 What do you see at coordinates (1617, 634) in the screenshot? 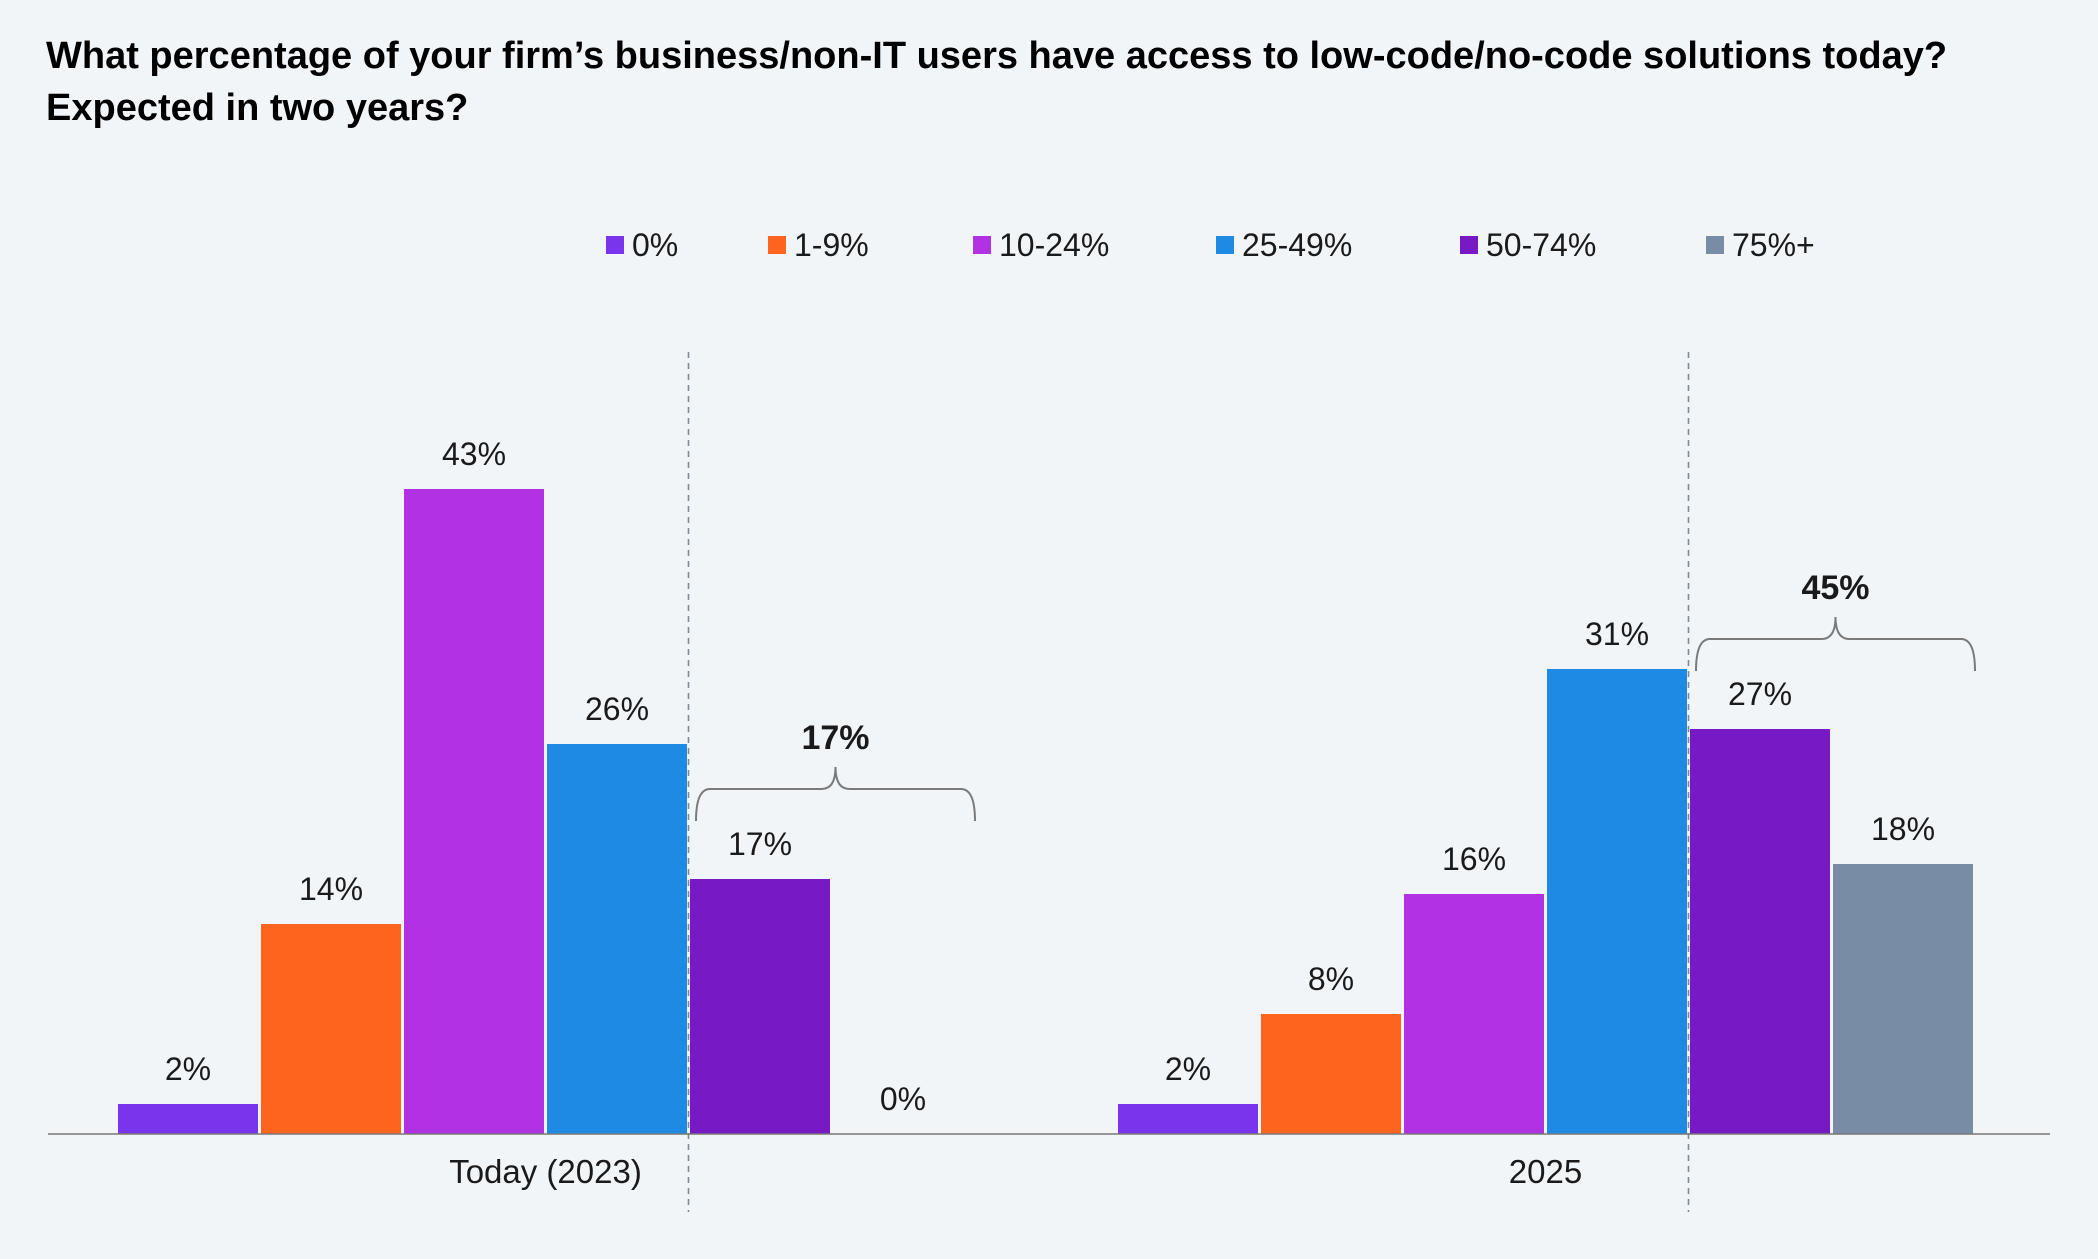
I see `value-label-1-3: 31%` at bounding box center [1617, 634].